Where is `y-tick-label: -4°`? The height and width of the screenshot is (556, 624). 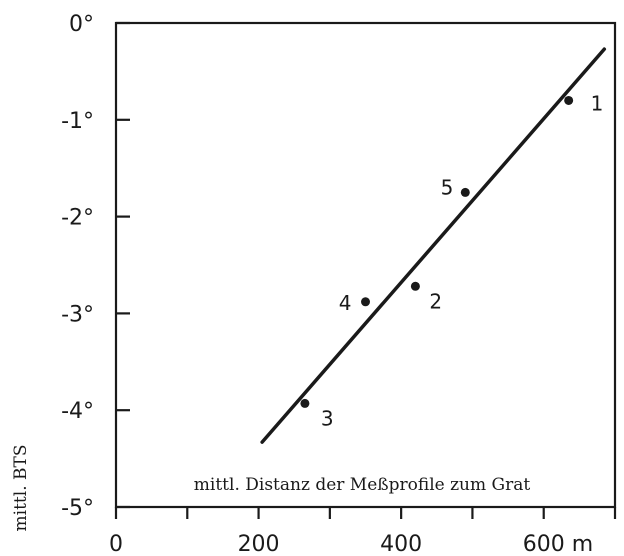
y-tick-label: -4° is located at coordinates (77, 411).